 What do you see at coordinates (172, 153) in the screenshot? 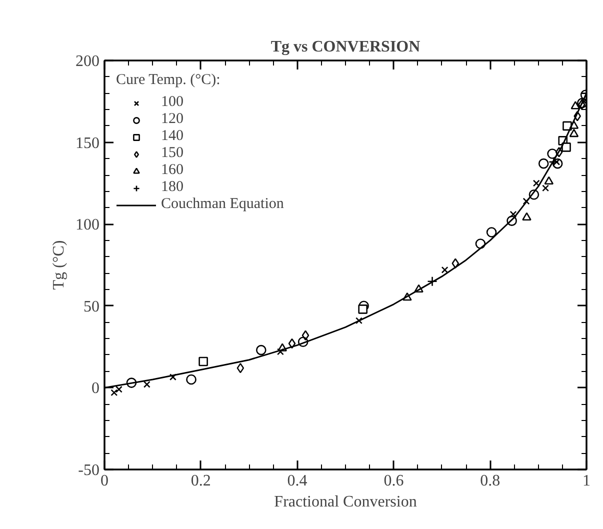
I see `legend-label: 150` at bounding box center [172, 153].